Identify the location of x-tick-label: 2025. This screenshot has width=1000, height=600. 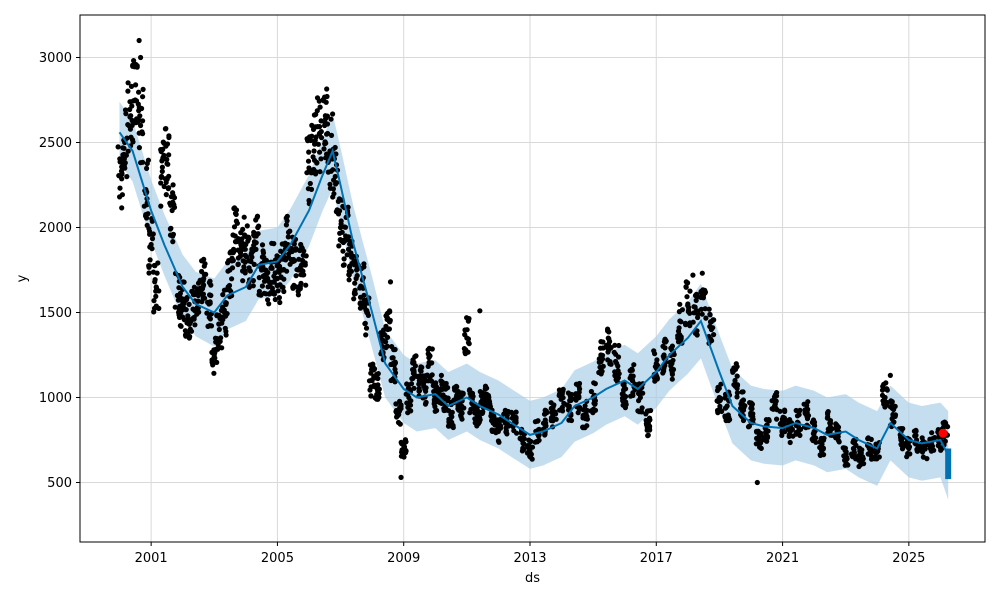
(908, 558).